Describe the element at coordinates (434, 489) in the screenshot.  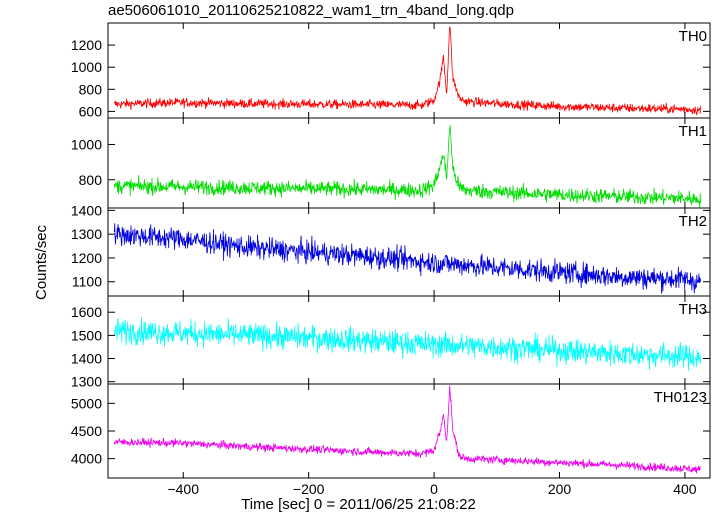
I see `x-tick-label: 0` at that location.